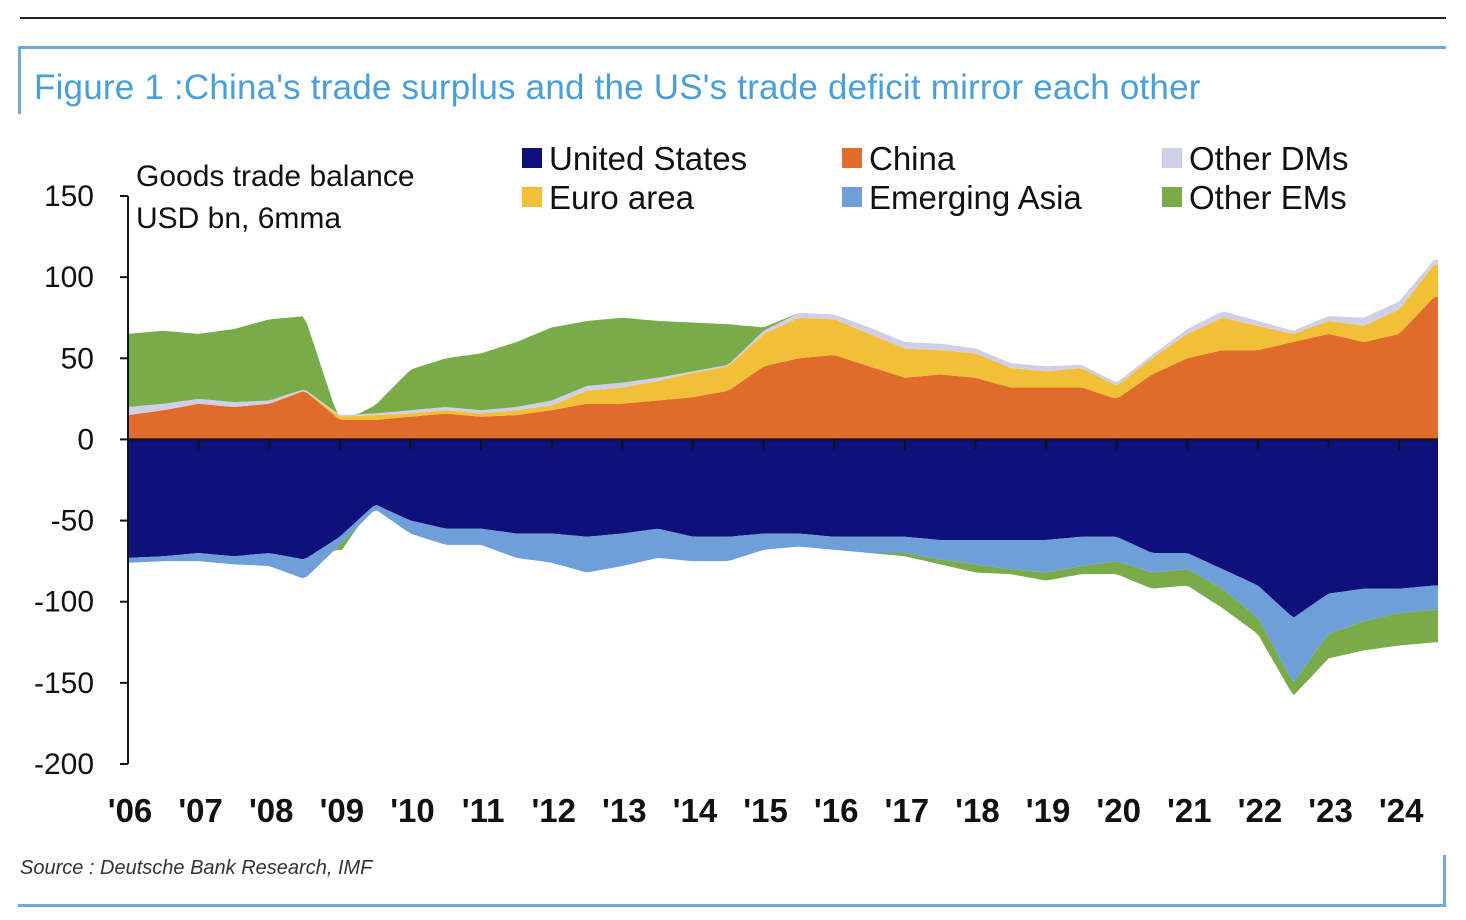  What do you see at coordinates (1401, 810) in the screenshot?
I see `x-tick-label: '24` at bounding box center [1401, 810].